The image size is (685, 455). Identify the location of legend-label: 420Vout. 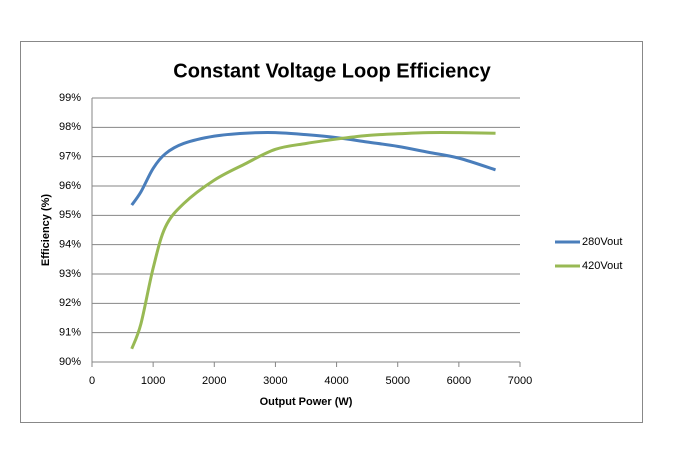
(602, 266).